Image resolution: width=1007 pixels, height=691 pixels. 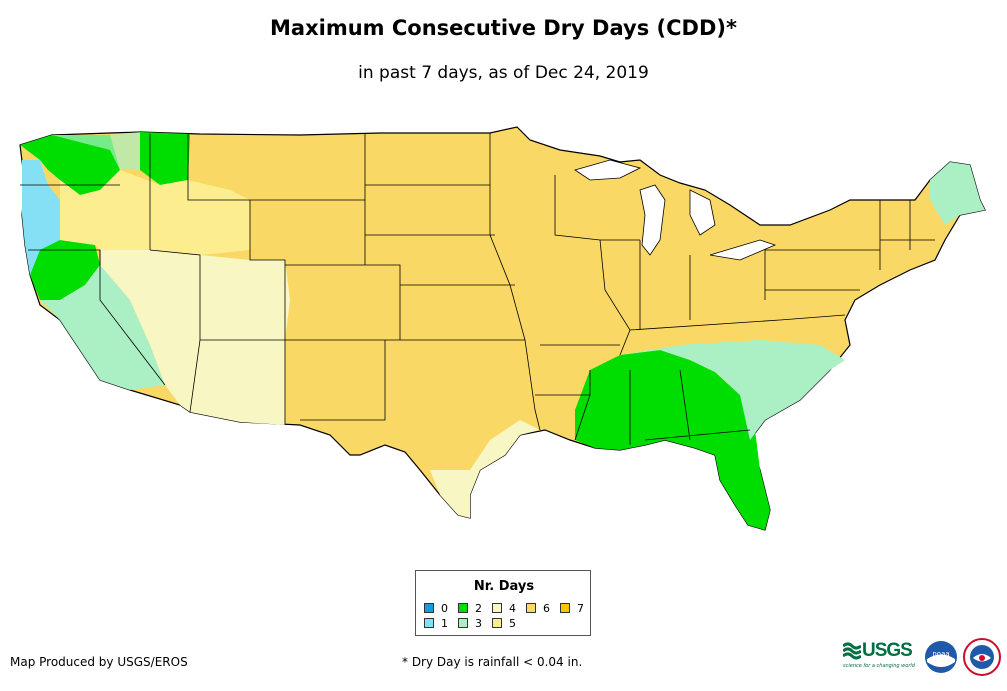 I want to click on region-gulf-tx-4day, so click(x=485, y=469).